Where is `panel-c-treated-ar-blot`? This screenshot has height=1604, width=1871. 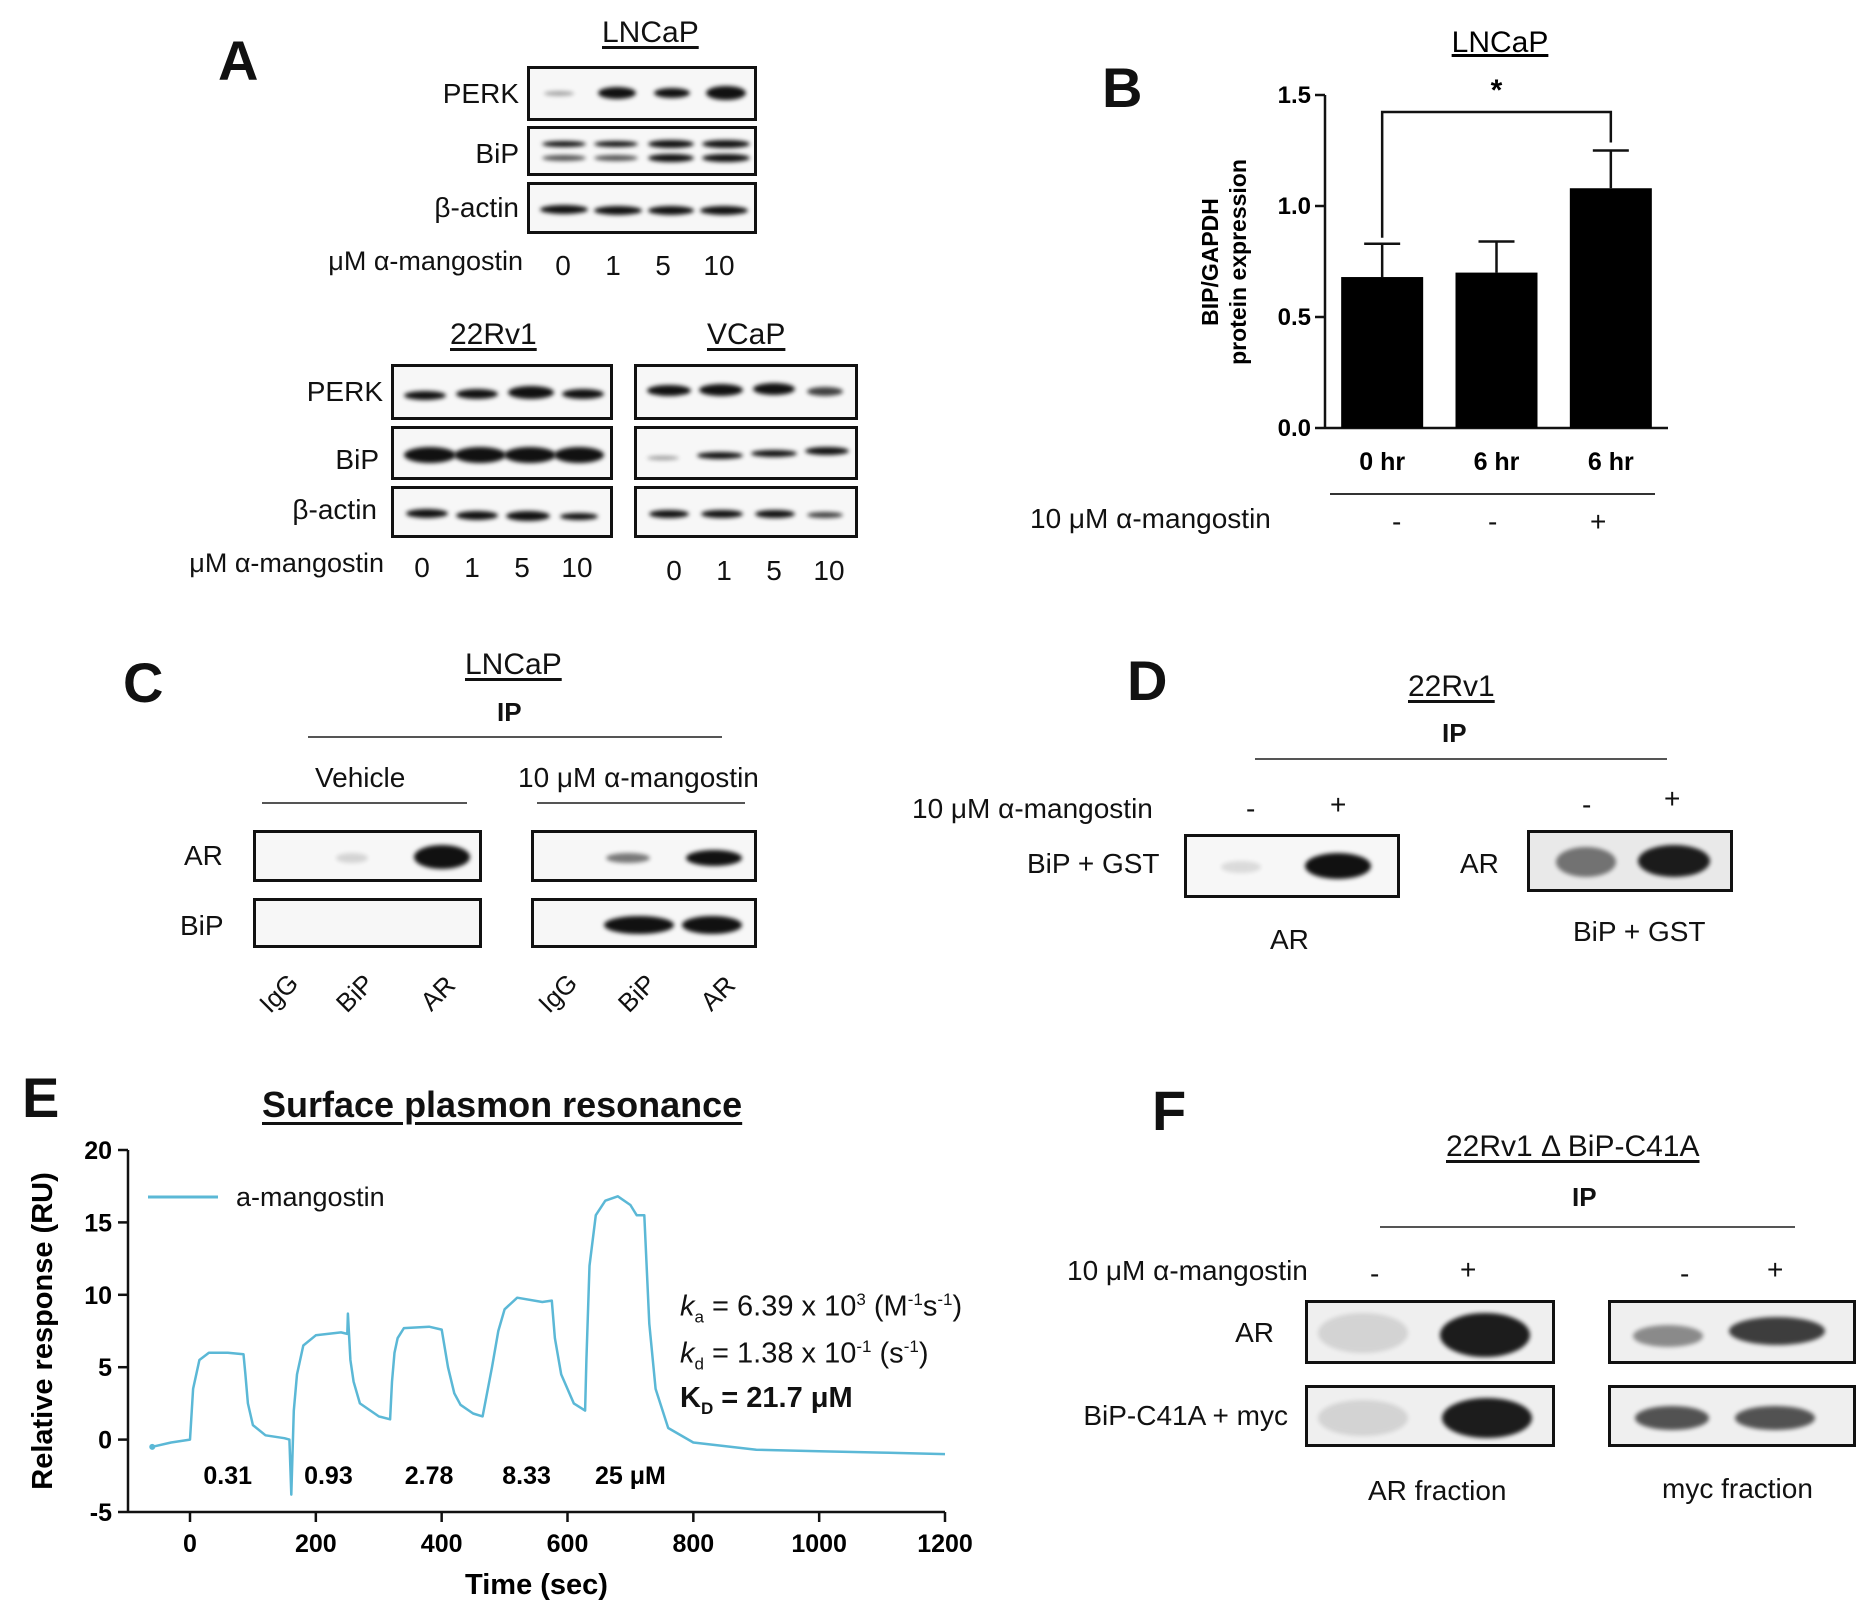 panel-c-treated-ar-blot is located at coordinates (644, 856).